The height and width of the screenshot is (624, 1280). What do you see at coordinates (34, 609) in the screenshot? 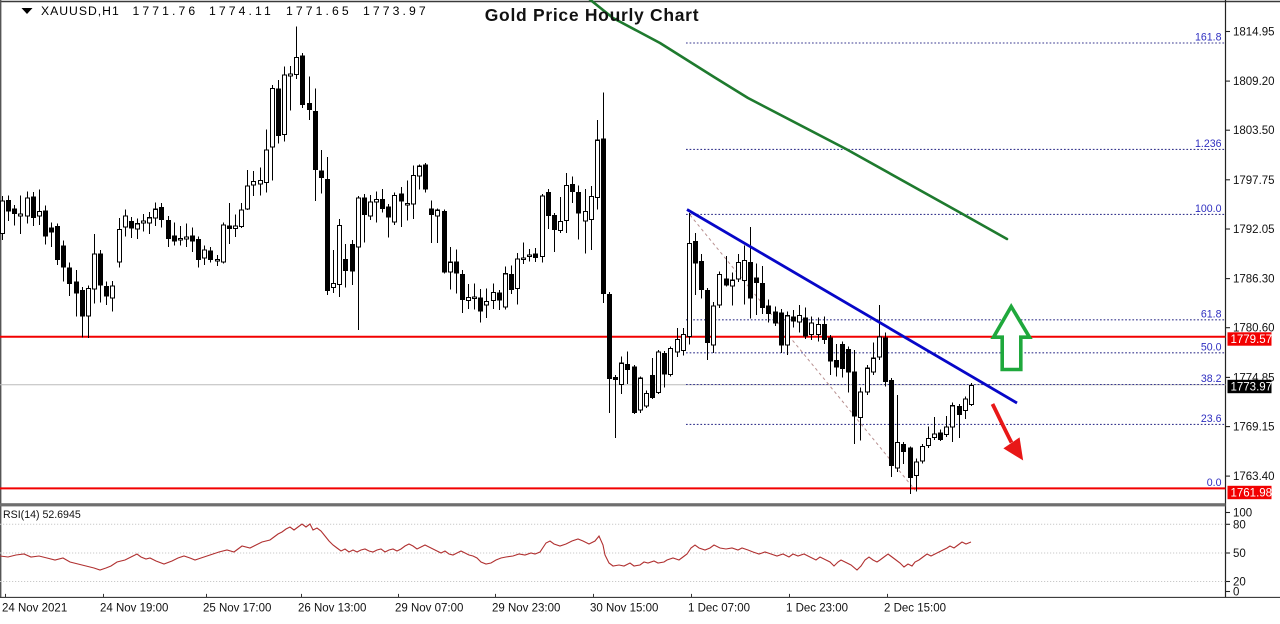
I see `svg-text: 24 Nov 2021` at bounding box center [34, 609].